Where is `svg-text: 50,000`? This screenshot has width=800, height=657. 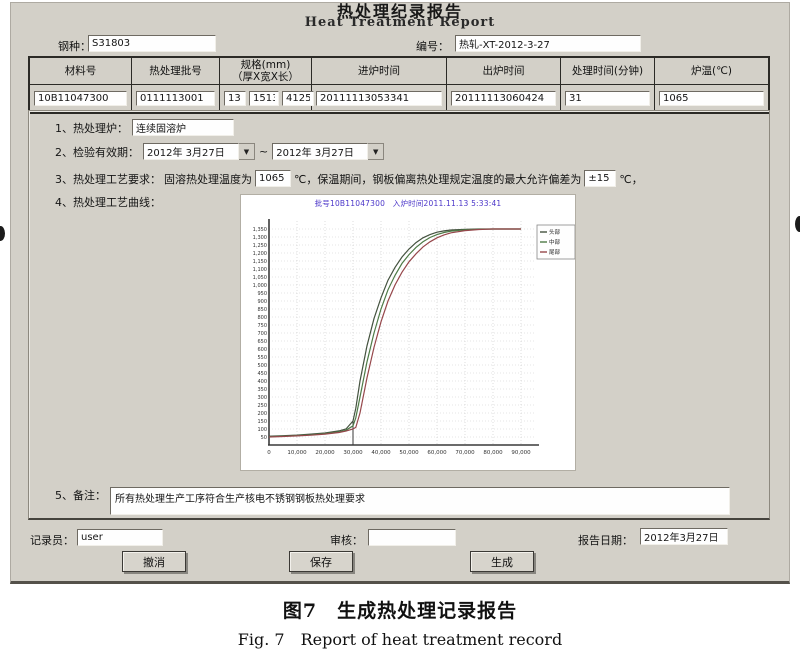 svg-text: 50,000 is located at coordinates (409, 453).